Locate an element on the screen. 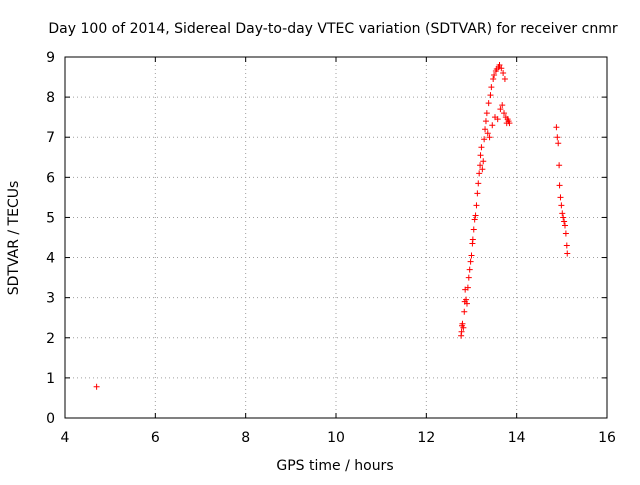 Image resolution: width=640 pixels, height=485 pixels. y-tick-label: 1 is located at coordinates (50, 379).